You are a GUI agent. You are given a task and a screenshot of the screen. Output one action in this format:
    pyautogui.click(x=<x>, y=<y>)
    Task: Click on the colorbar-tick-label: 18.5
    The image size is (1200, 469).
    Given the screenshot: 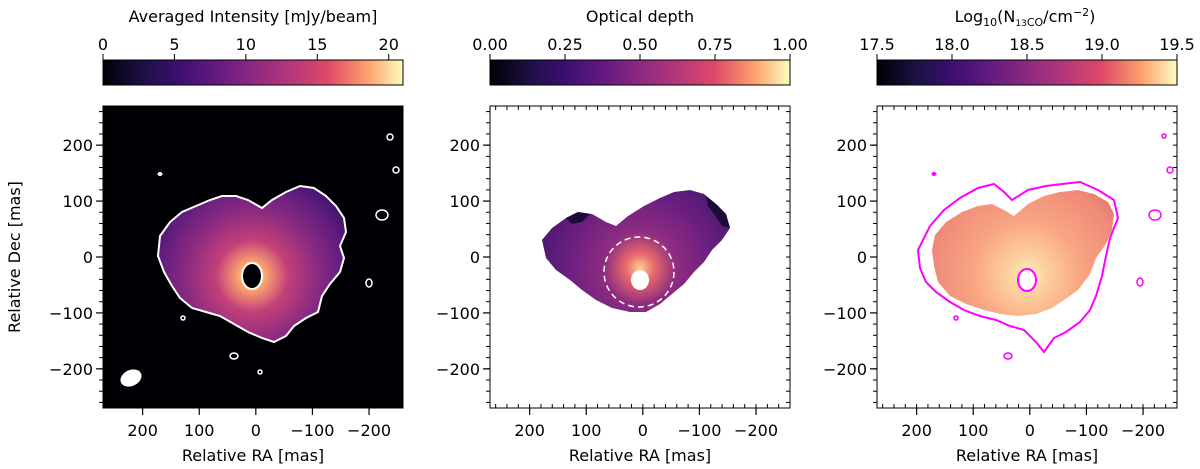 What is the action you would take?
    pyautogui.click(x=1027, y=44)
    